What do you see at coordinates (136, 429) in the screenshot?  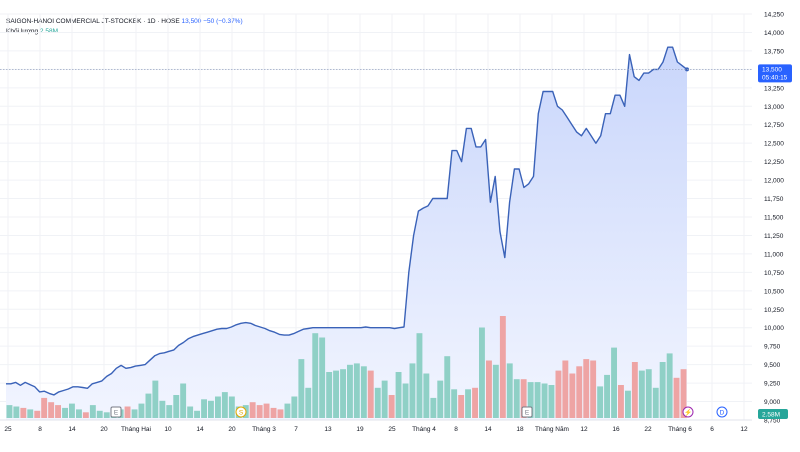 I see `x-tick-label: Tháng Hai` at bounding box center [136, 429].